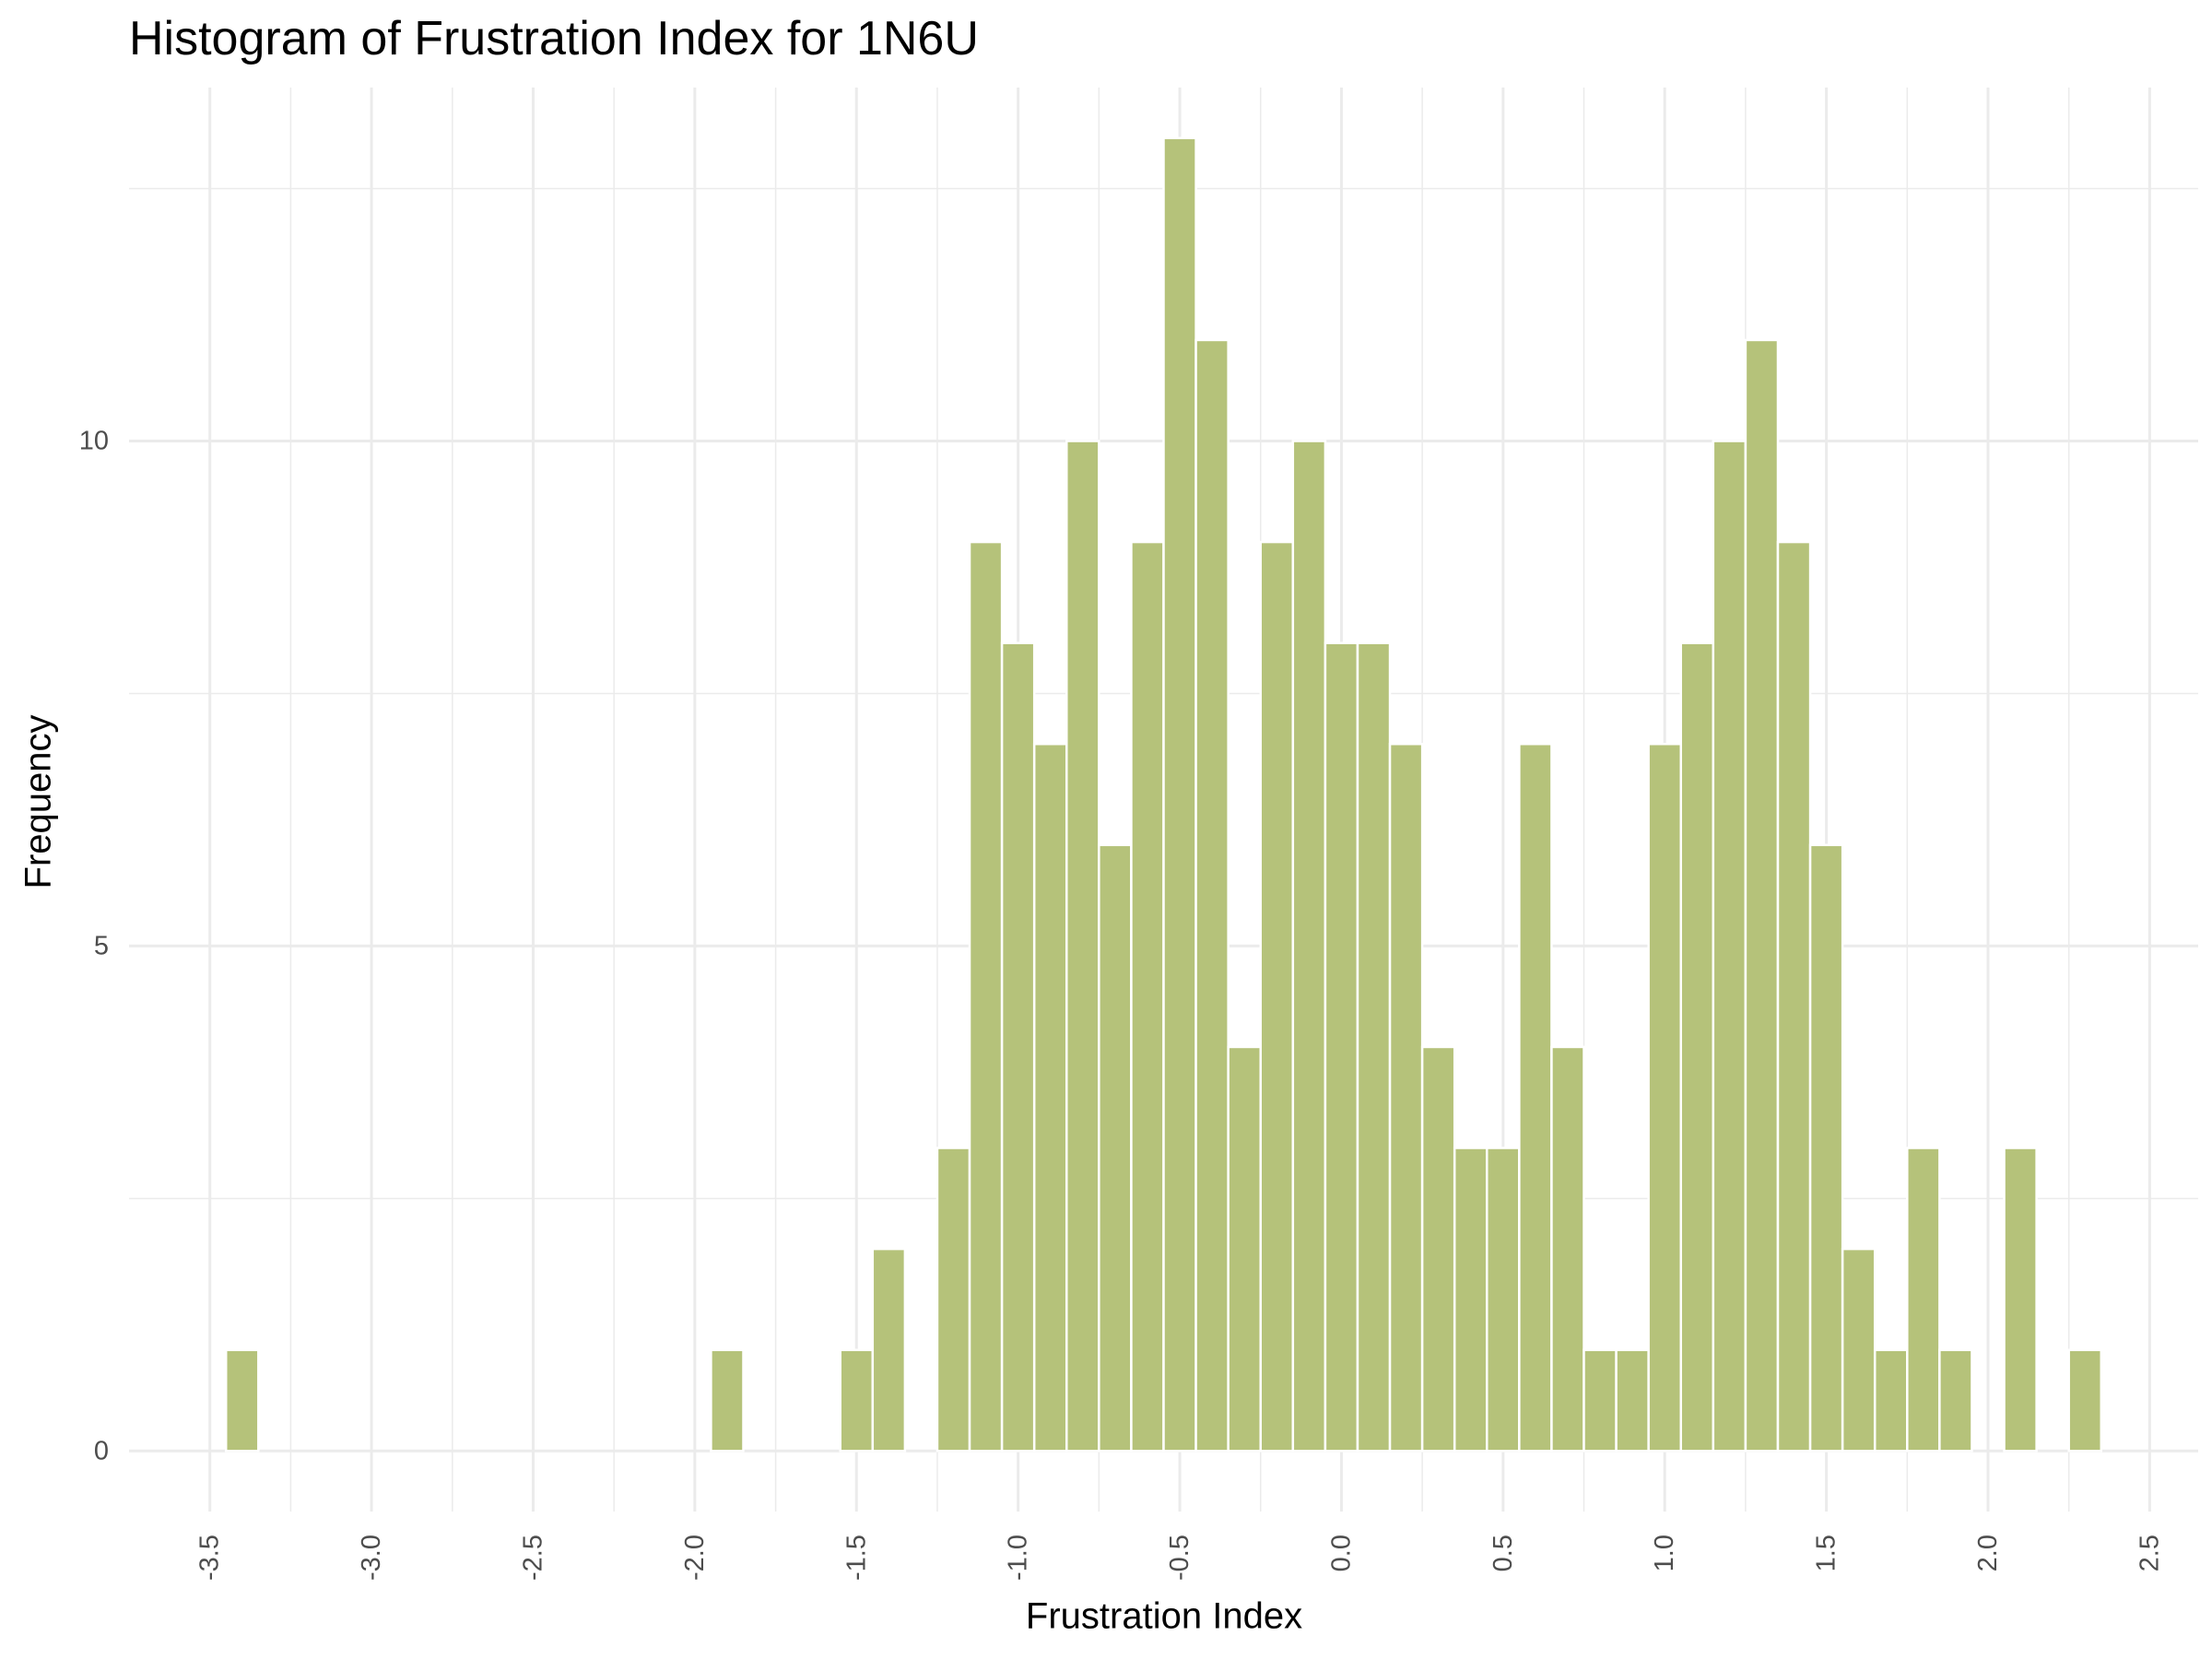 Image resolution: width=2212 pixels, height=1659 pixels. What do you see at coordinates (1164, 1616) in the screenshot?
I see `x-axis-title: Frustration Index` at bounding box center [1164, 1616].